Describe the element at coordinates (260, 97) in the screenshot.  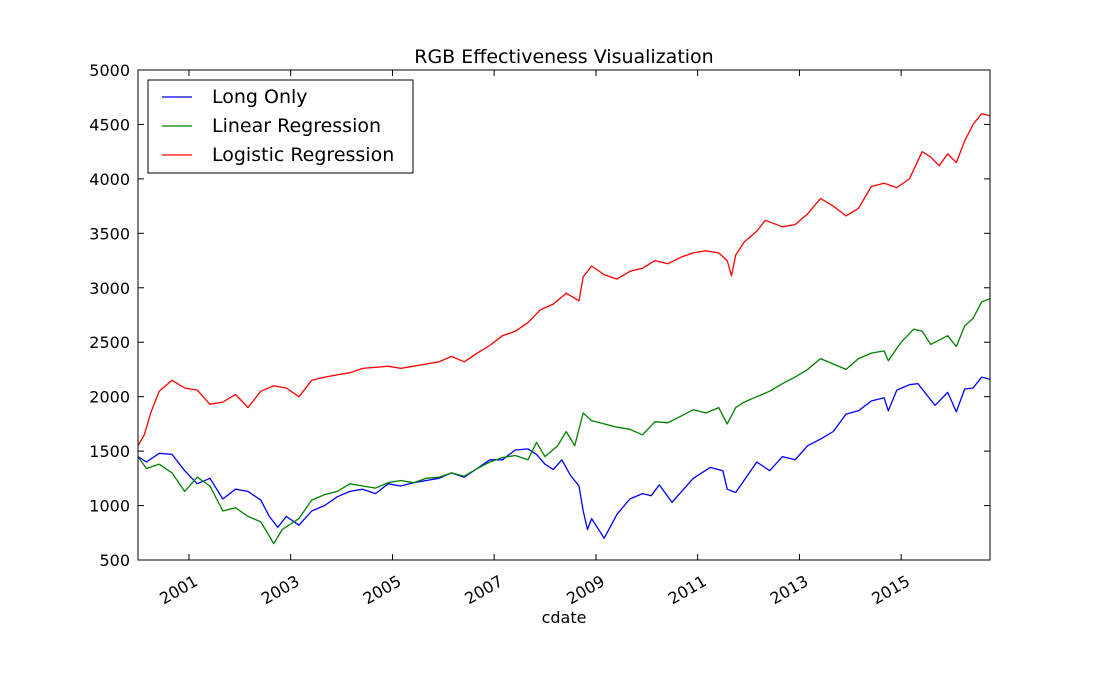
I see `legend-label-0: Long Only` at that location.